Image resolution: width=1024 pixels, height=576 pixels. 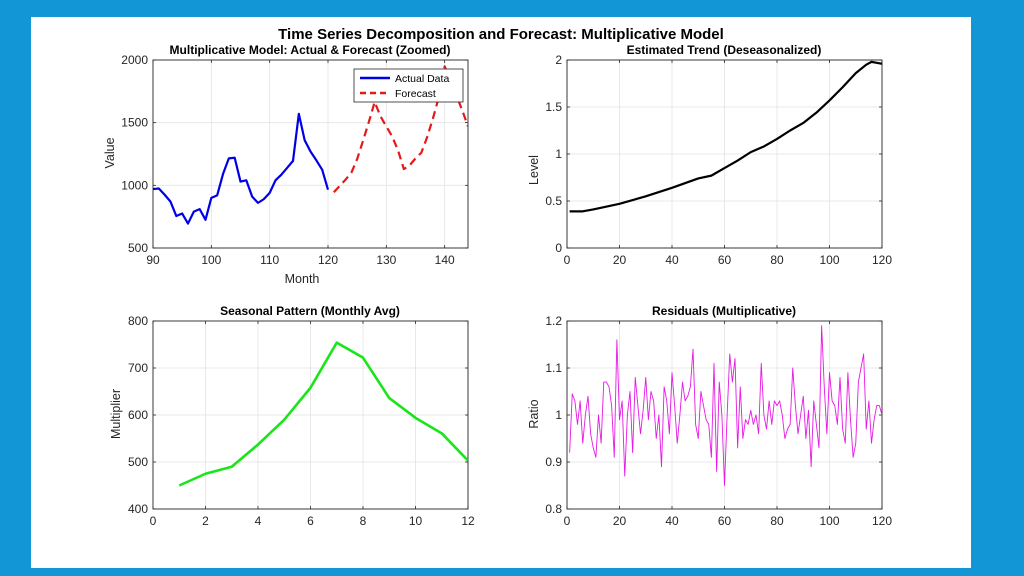 What do you see at coordinates (445, 260) in the screenshot?
I see `x-tick-label: 140` at bounding box center [445, 260].